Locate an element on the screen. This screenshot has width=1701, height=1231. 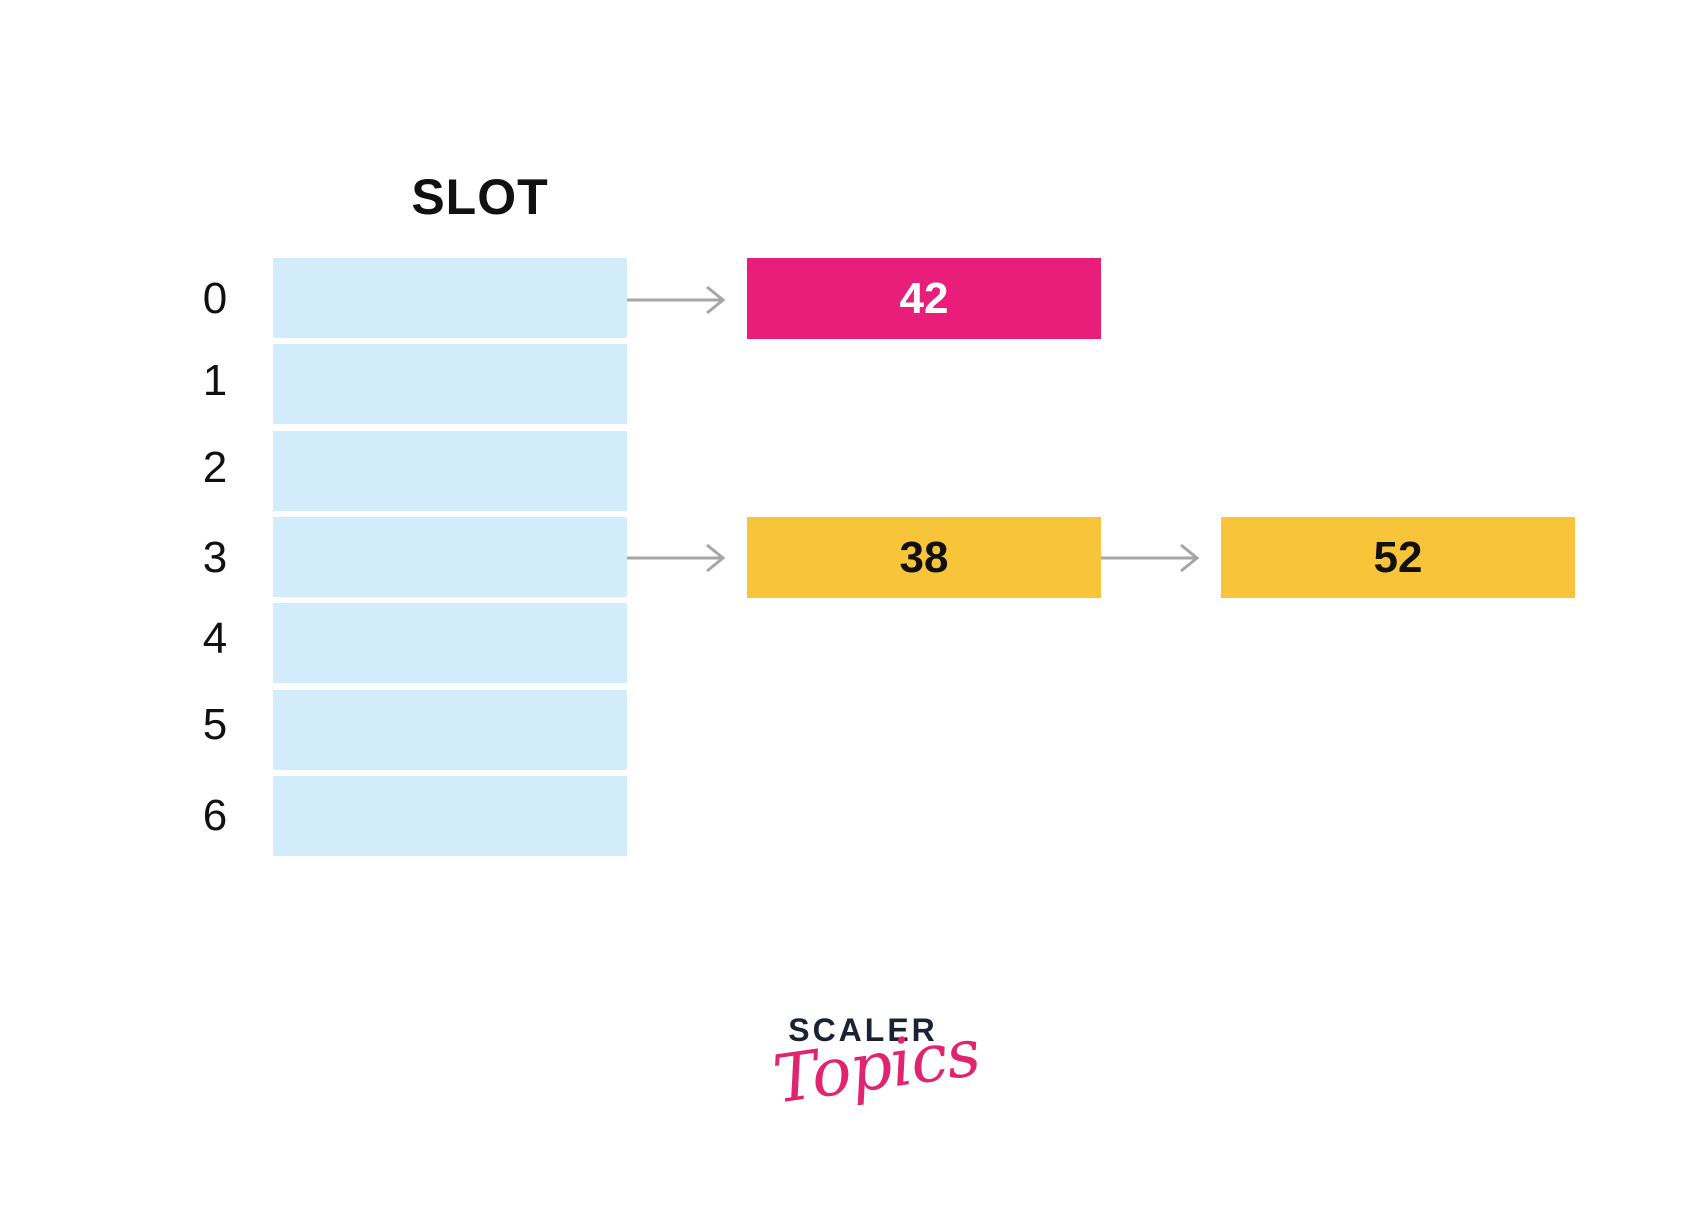
scaler-topics-logo: SCALER Topics is located at coordinates (877, 1077).